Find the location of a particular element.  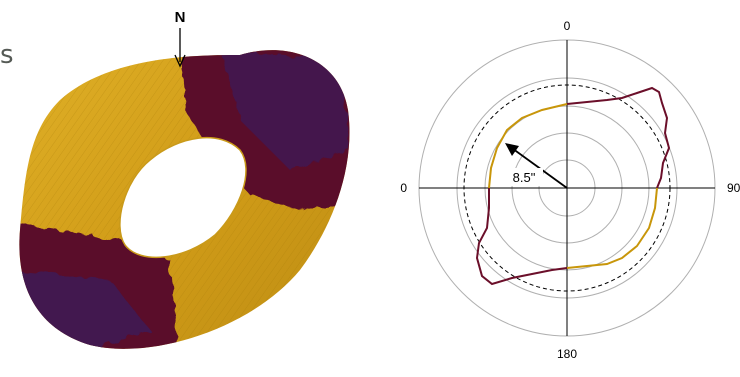

angle-label-left: 0 is located at coordinates (403, 188).